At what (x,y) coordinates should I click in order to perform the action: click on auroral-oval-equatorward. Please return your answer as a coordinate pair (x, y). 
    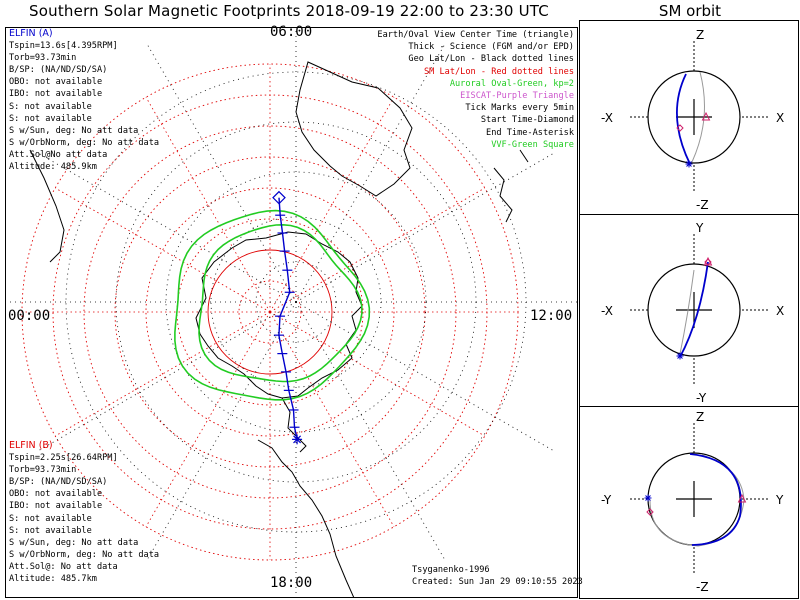
    Looking at the image, I should click on (272, 305).